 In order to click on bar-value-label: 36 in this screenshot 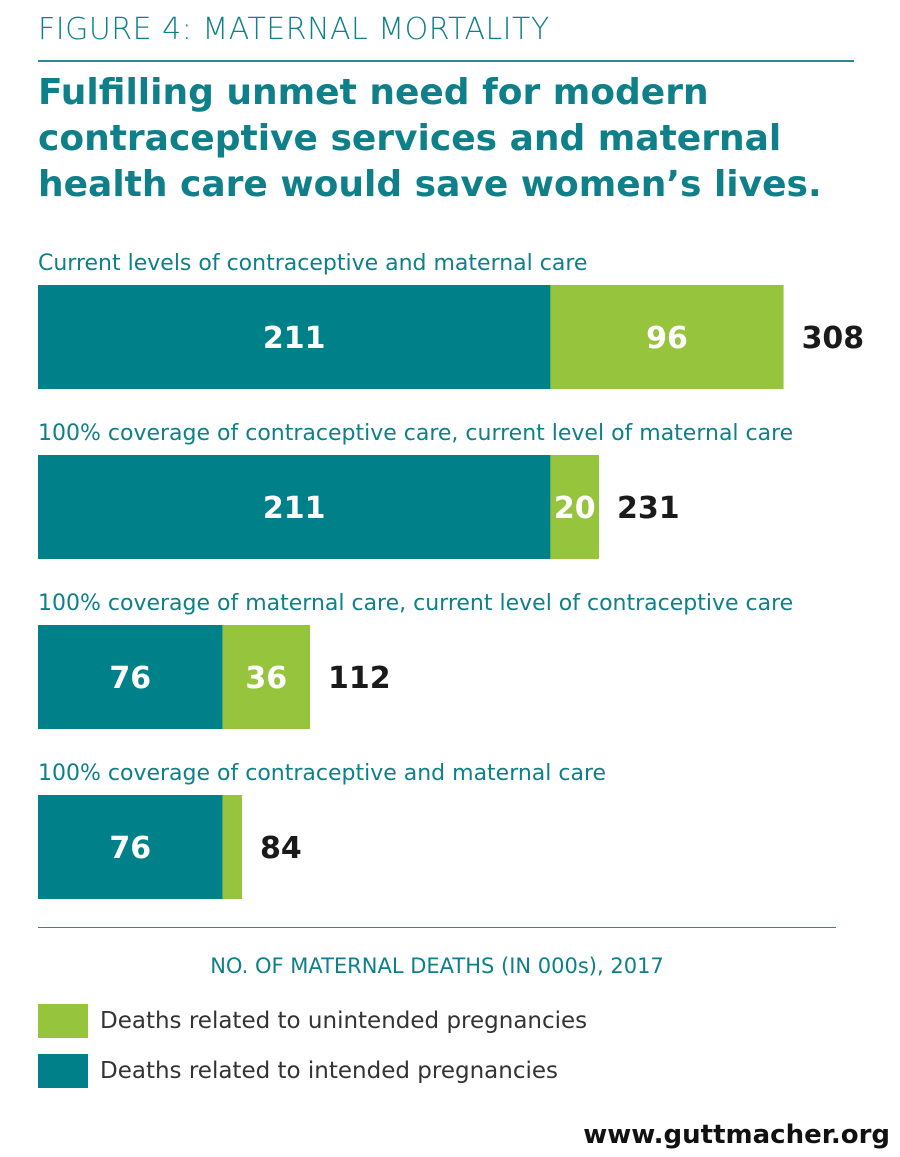, I will do `click(266, 678)`.